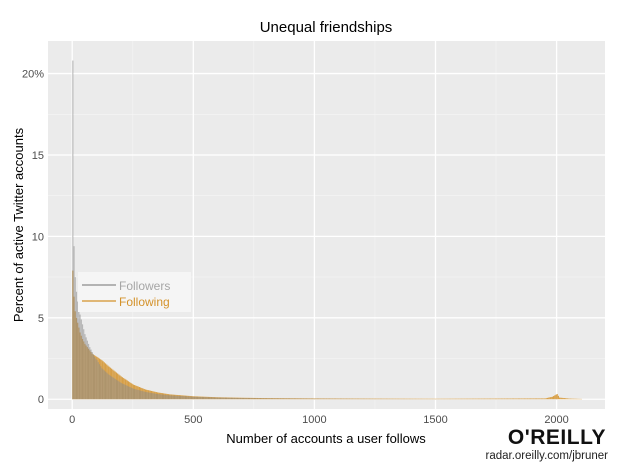  What do you see at coordinates (556, 437) in the screenshot?
I see `oreilly-logo: O'REILLY` at bounding box center [556, 437].